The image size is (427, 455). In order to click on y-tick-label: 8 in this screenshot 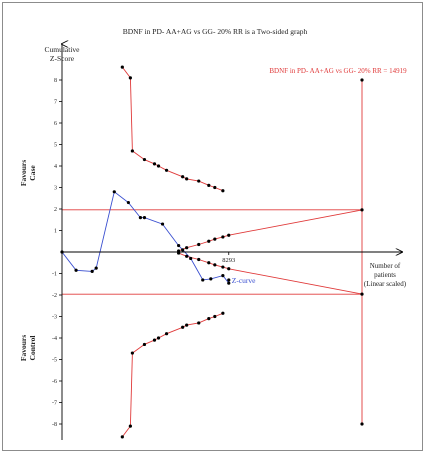, I will do `click(55, 81)`.